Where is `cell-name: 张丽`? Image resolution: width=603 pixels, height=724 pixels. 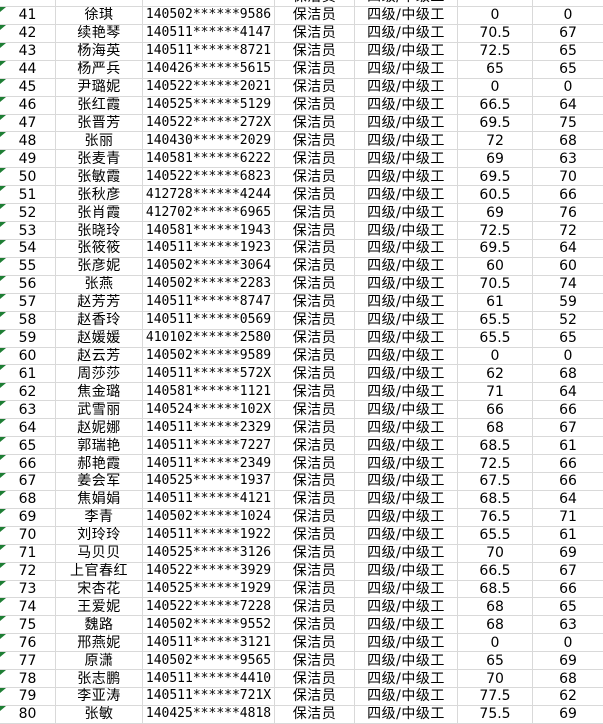 cell-name: 张丽 is located at coordinates (99, 141).